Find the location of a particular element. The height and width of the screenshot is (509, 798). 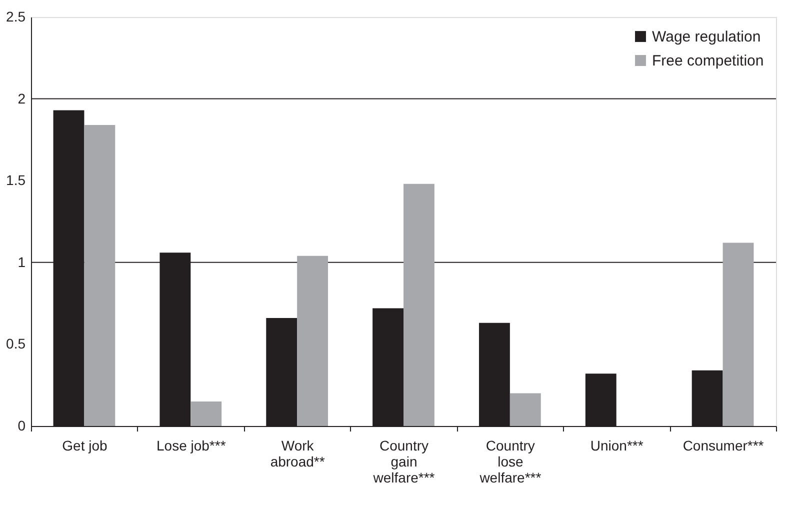

x-tick-label: Country lose welfare*** is located at coordinates (510, 462).